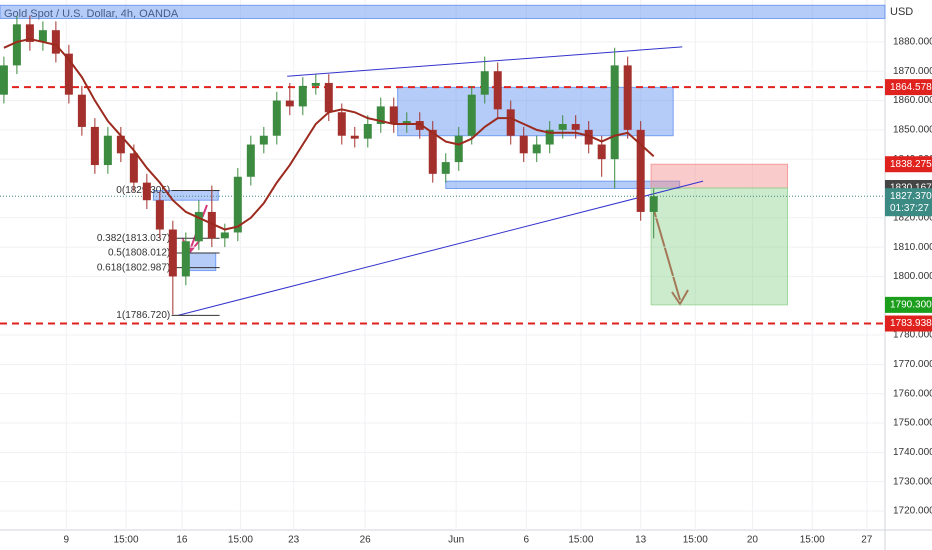 The width and height of the screenshot is (932, 550). What do you see at coordinates (294, 540) in the screenshot?
I see `x-tick-label: 23` at bounding box center [294, 540].